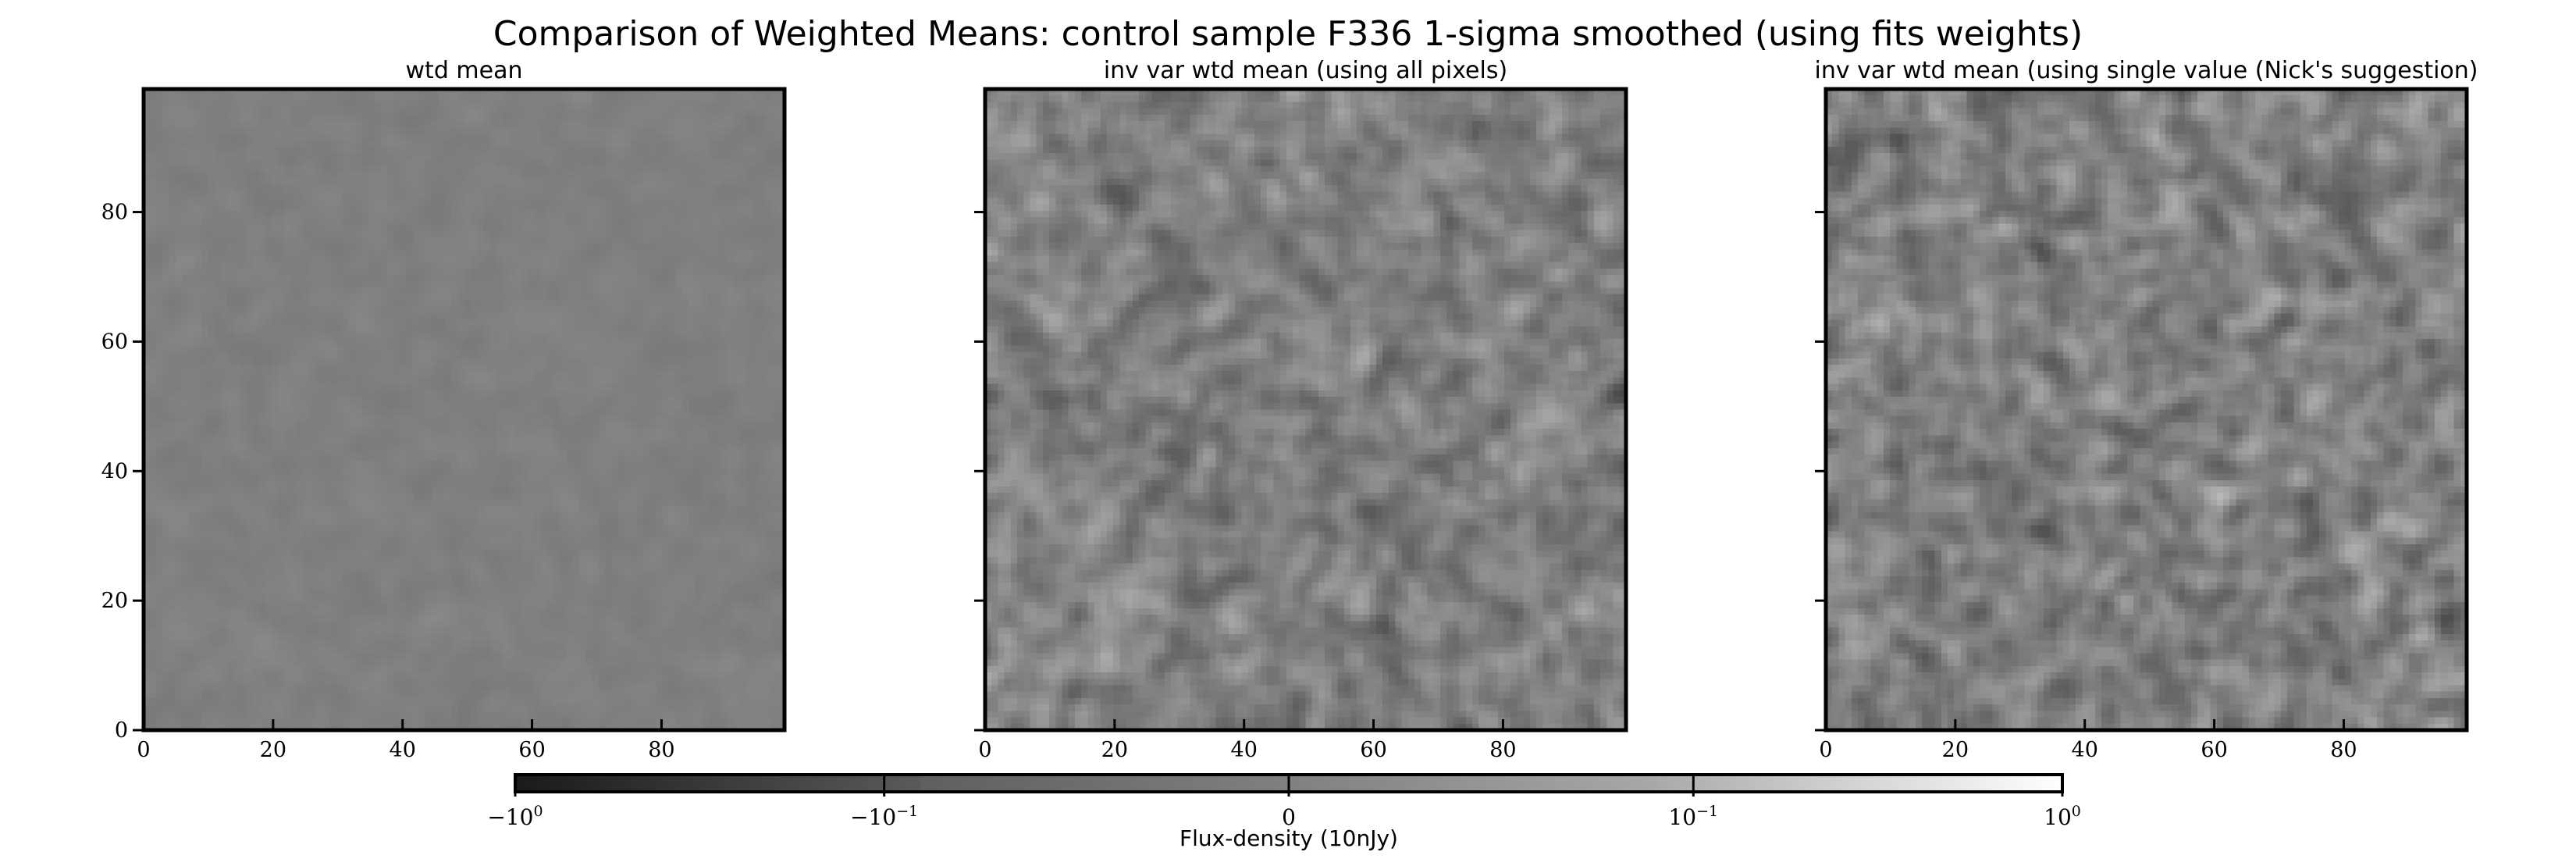  Describe the element at coordinates (515, 816) in the screenshot. I see `colorbar-tick-label: −100` at that location.